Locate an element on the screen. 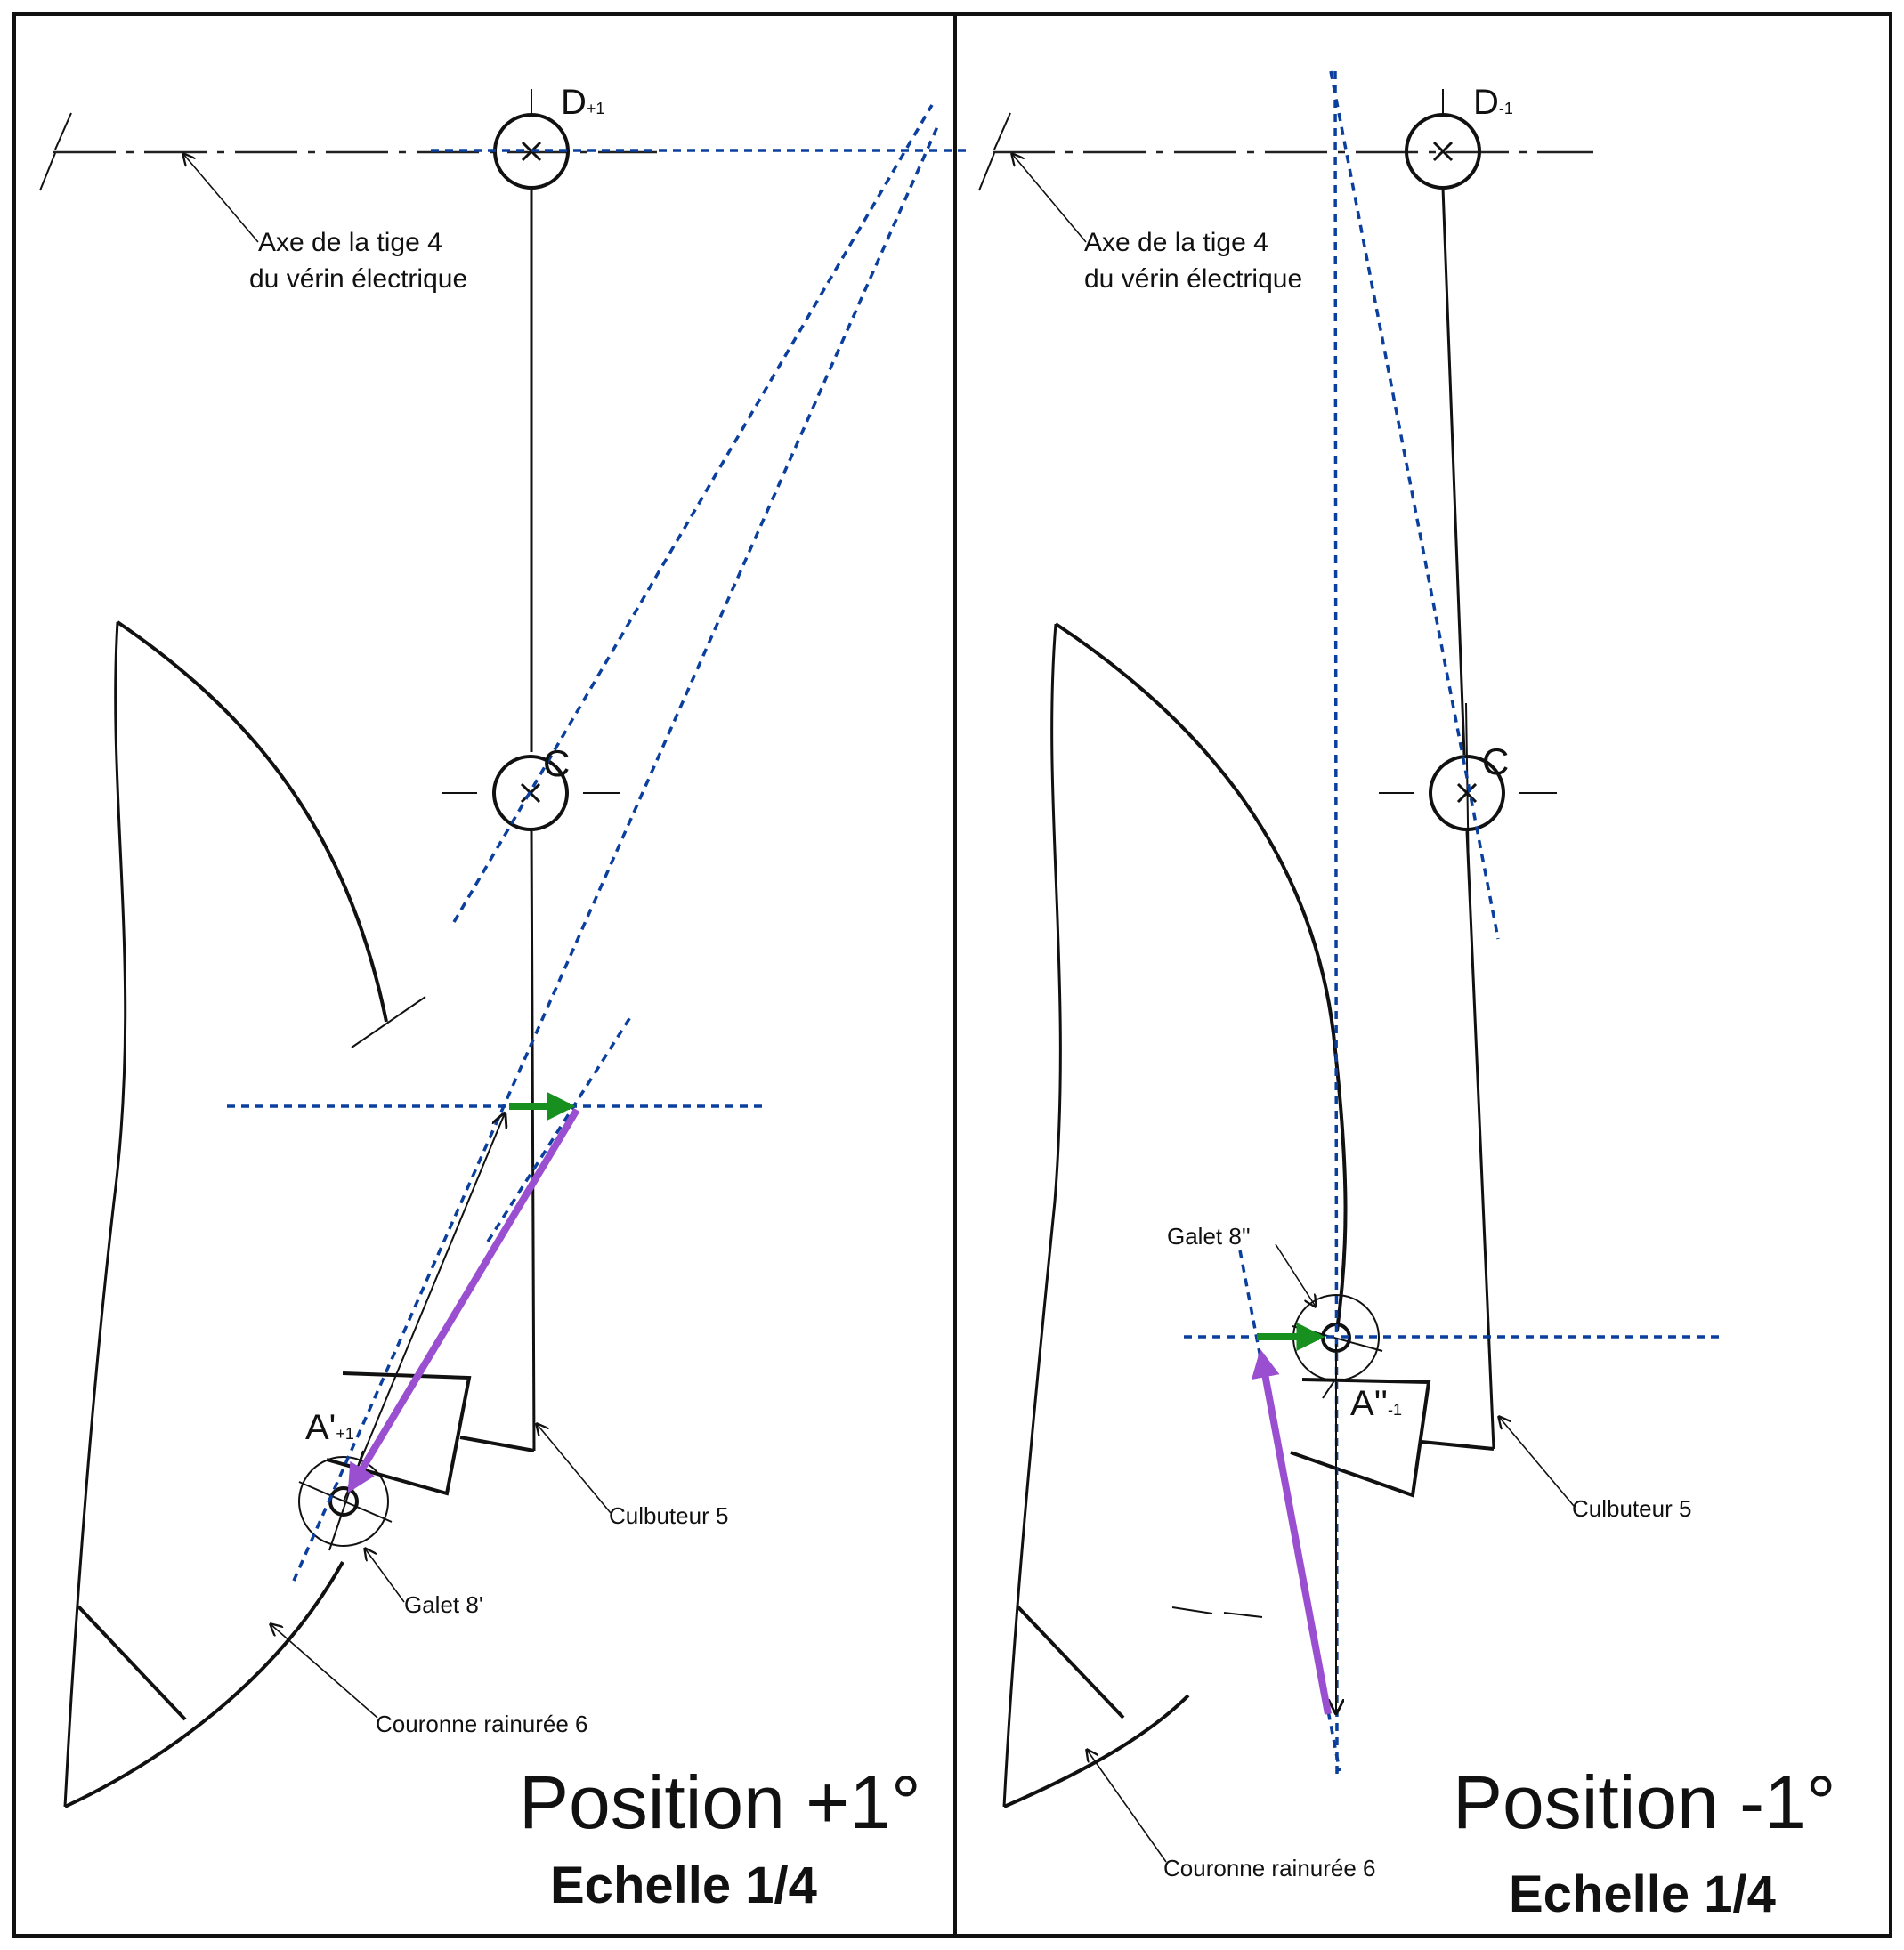  position-title: Position -1° is located at coordinates (1644, 1802).